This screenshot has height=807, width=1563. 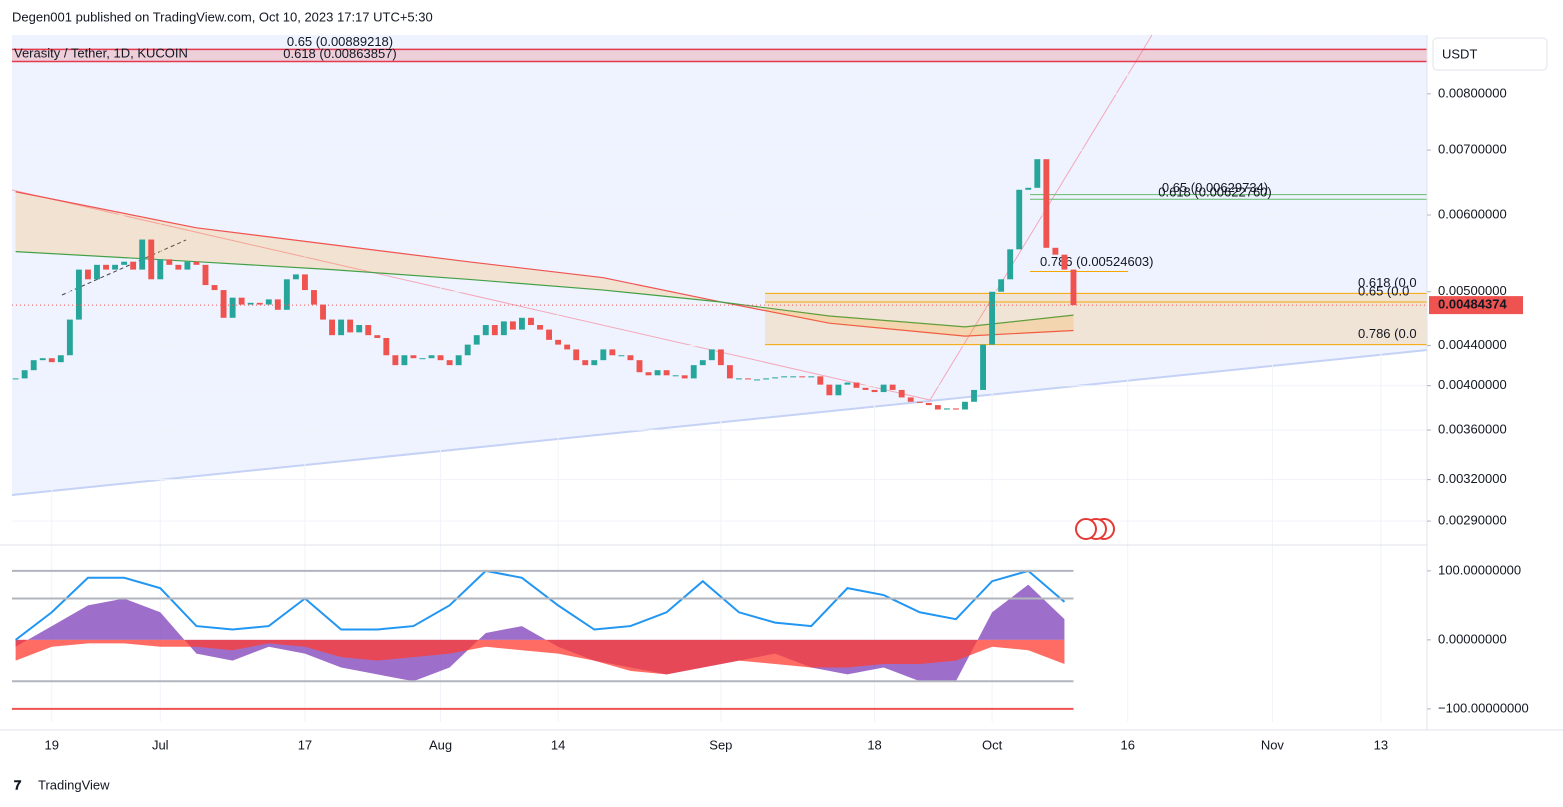 What do you see at coordinates (339, 53) in the screenshot?
I see `fib-label: 0.618 (0.00863857)` at bounding box center [339, 53].